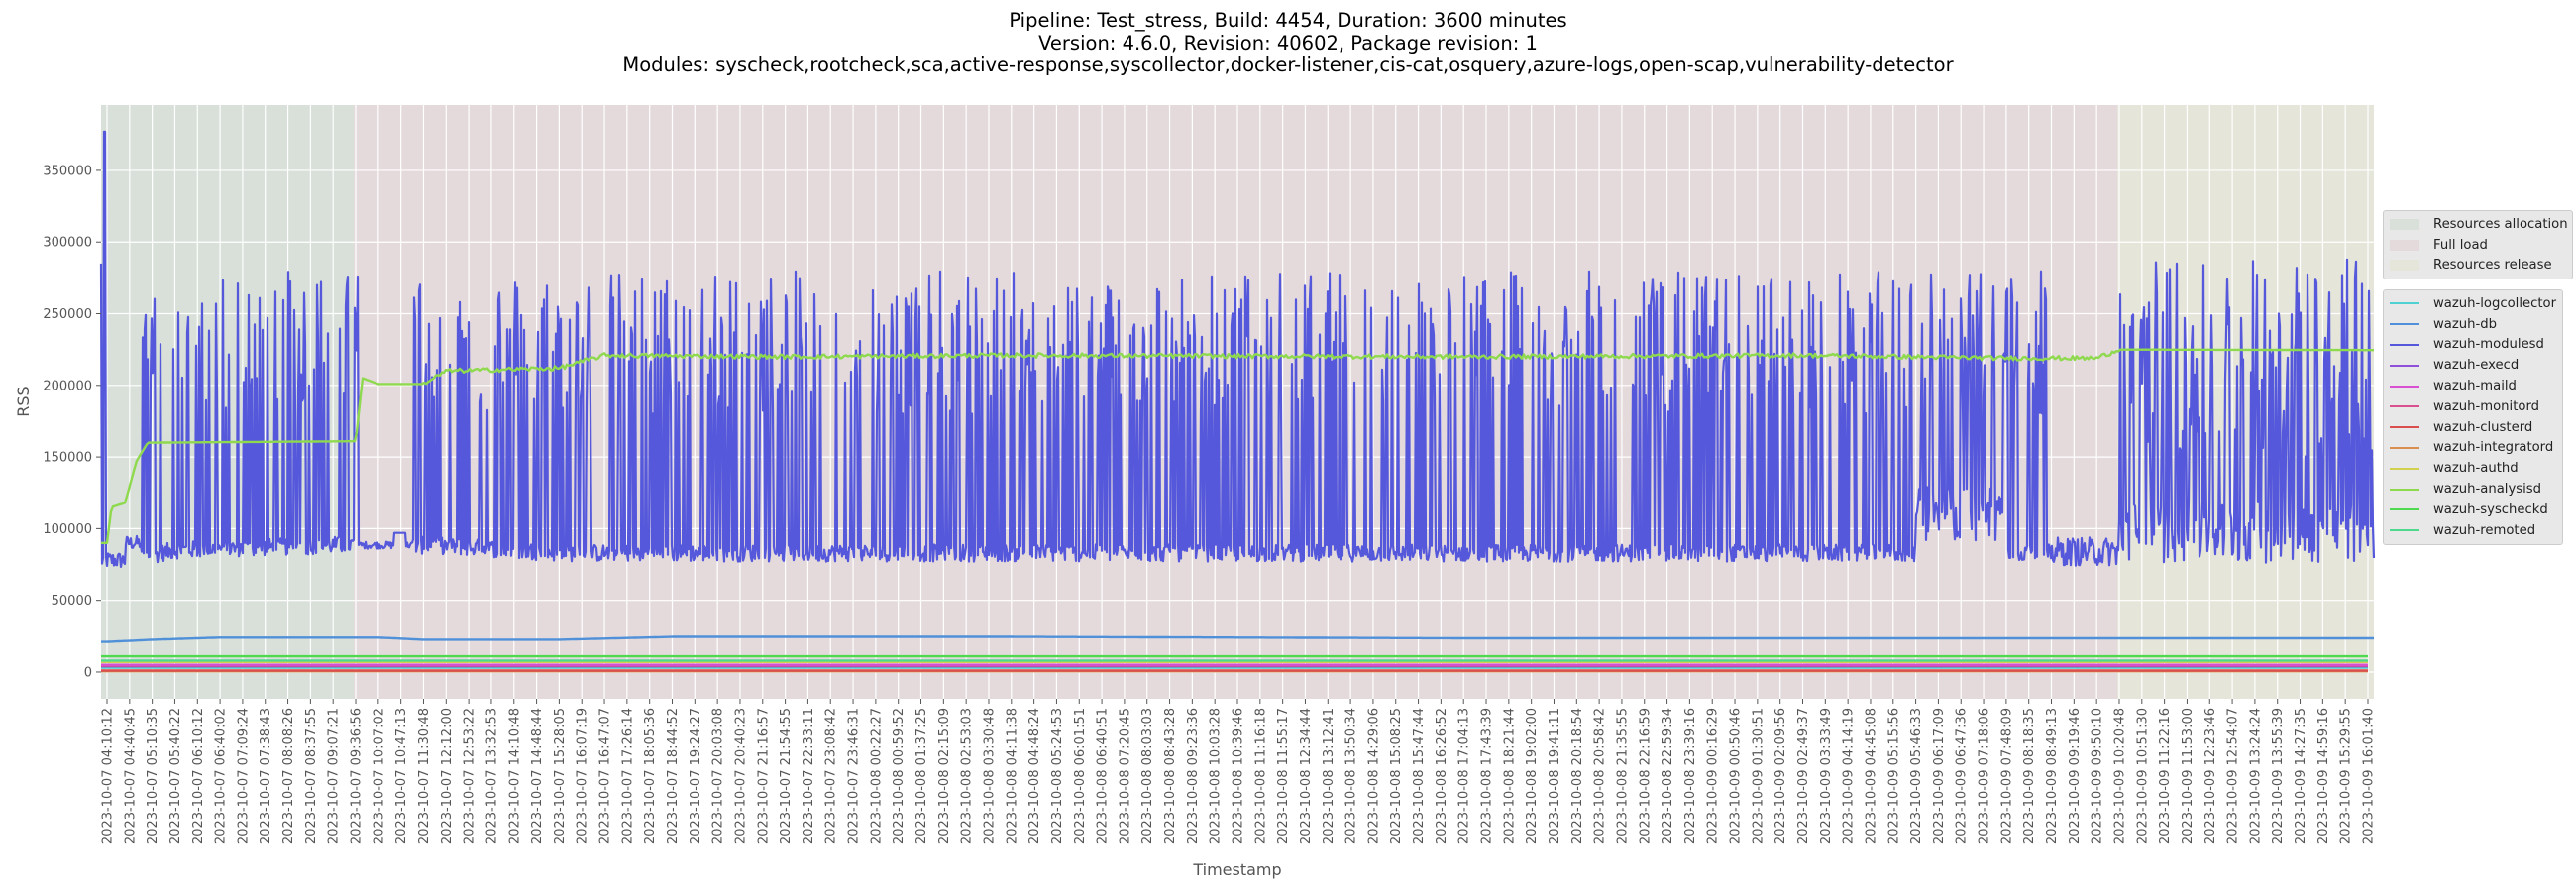 The image size is (2576, 892). Describe the element at coordinates (650, 776) in the screenshot. I see `x-tick-label: 2023-10-07 18:05:36` at that location.